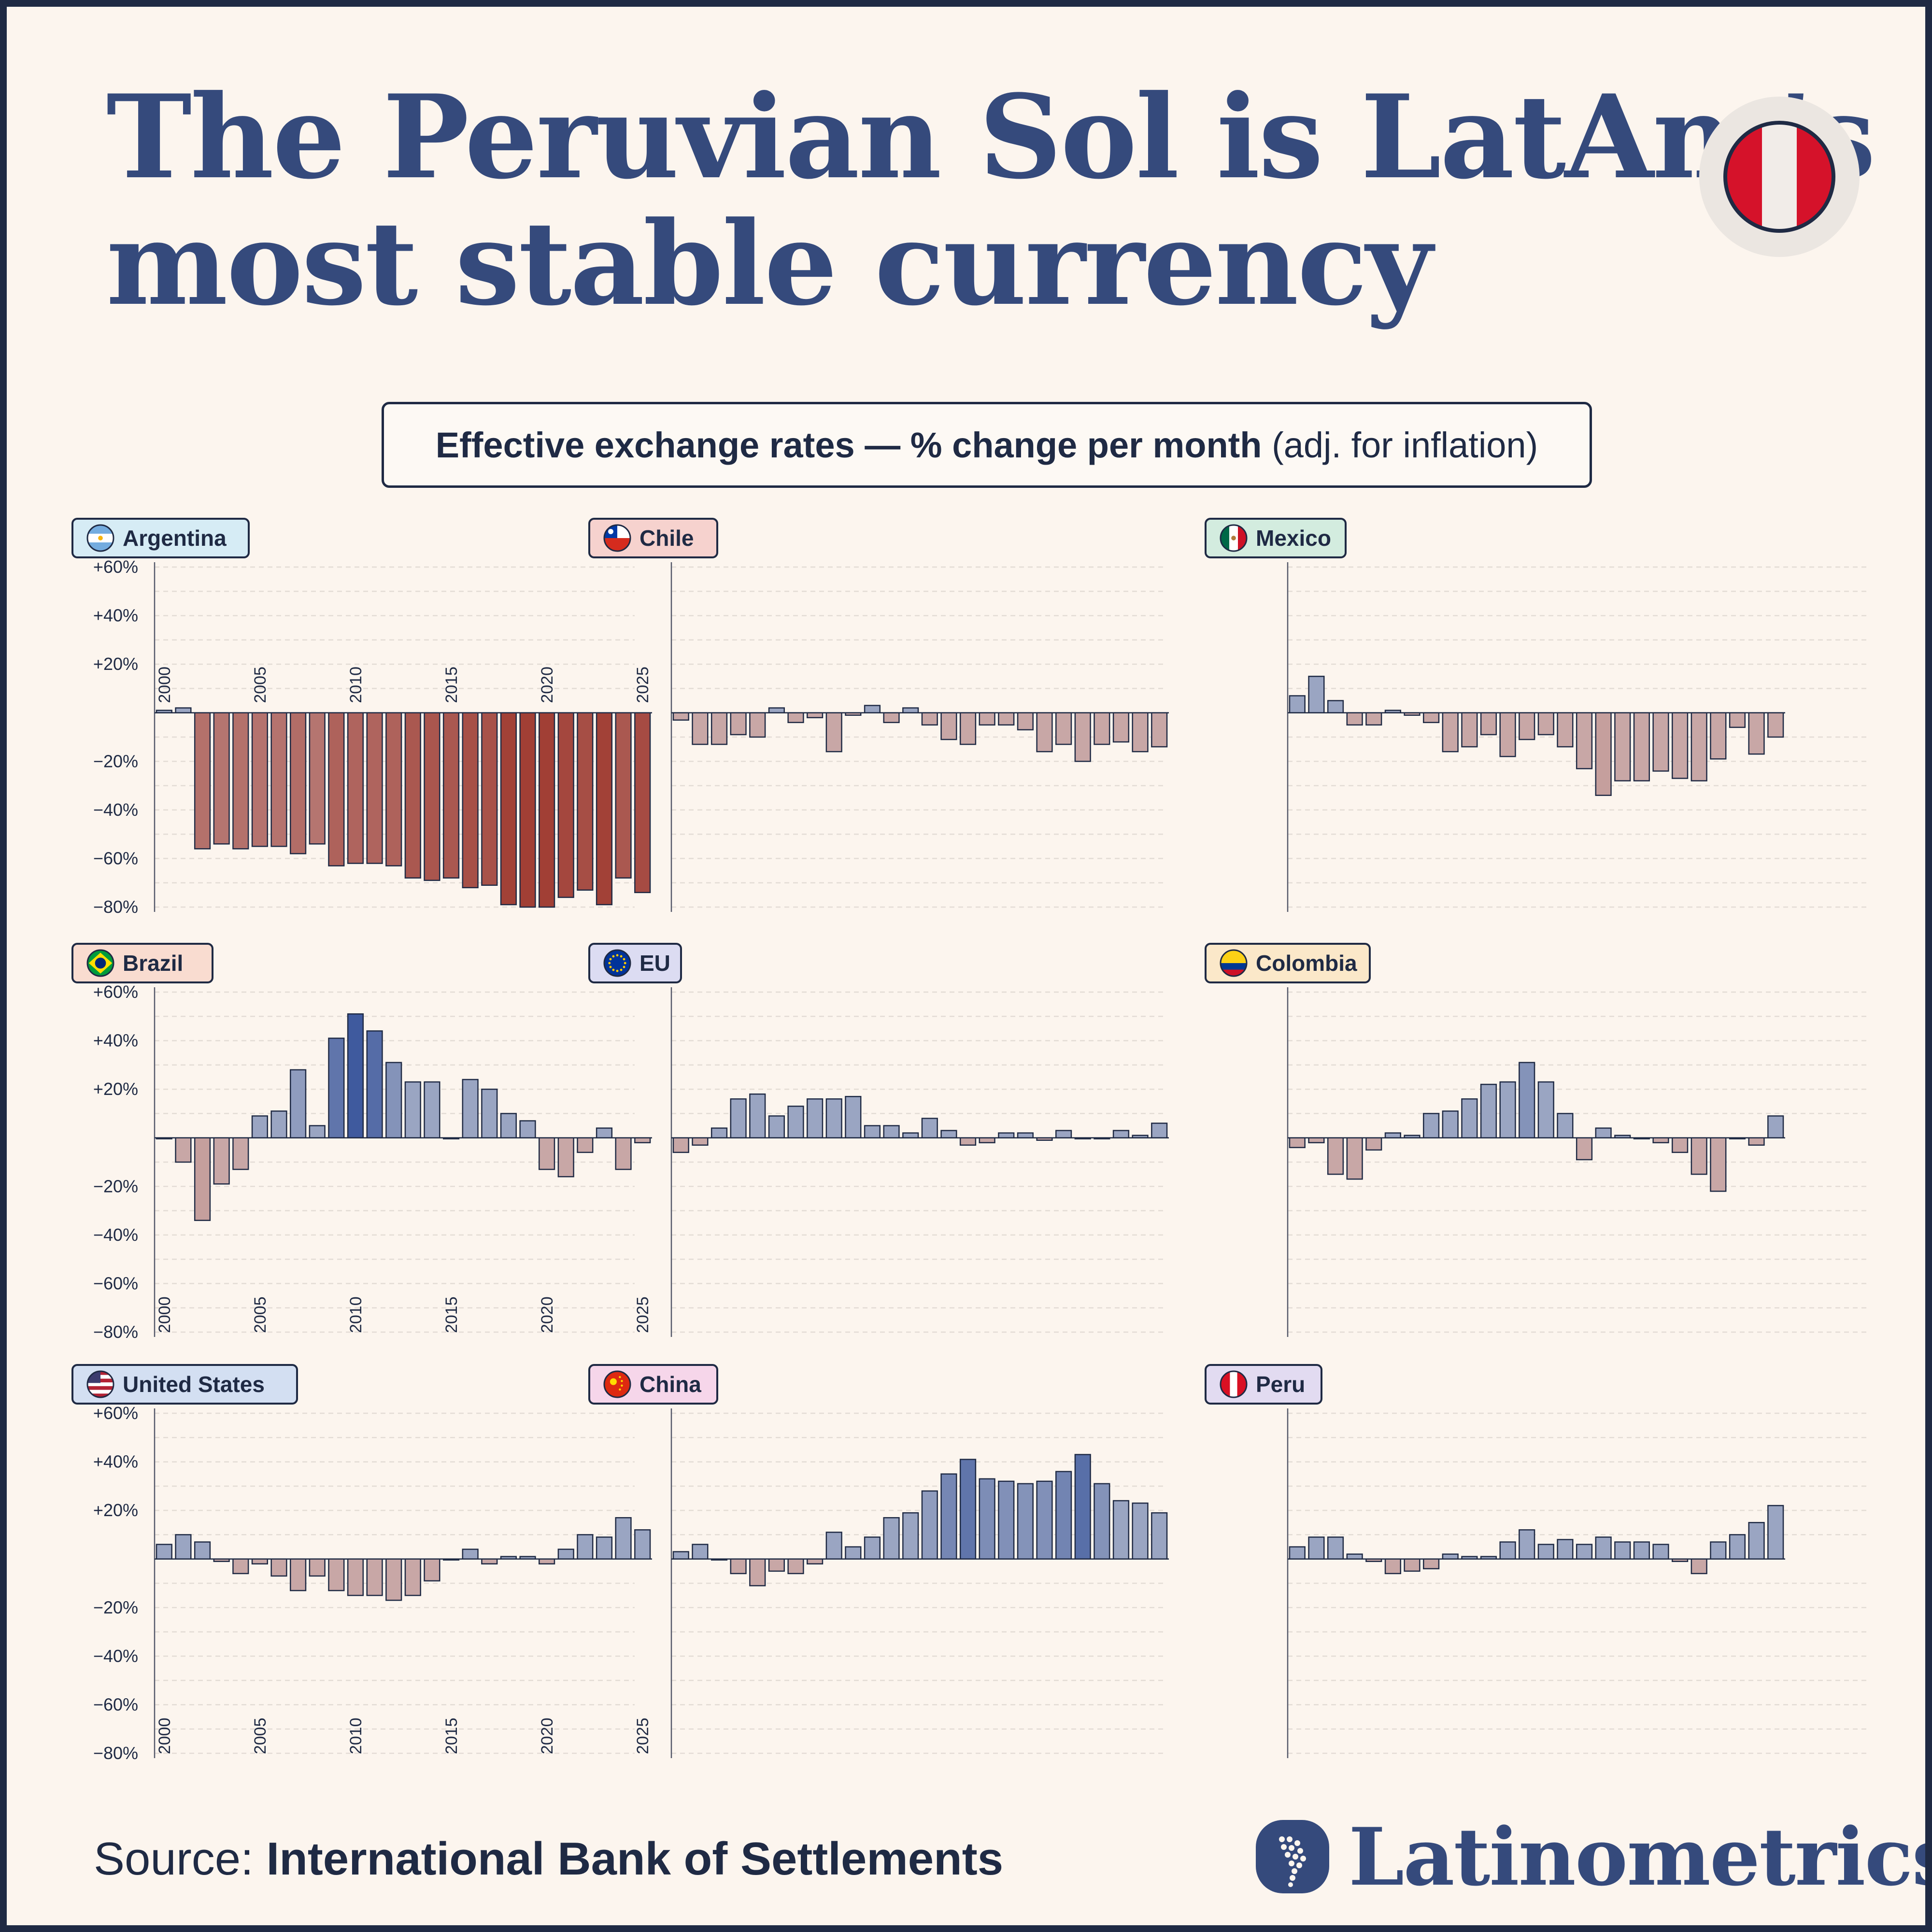 The height and width of the screenshot is (1932, 1932). I want to click on country-name: Colombia, so click(1306, 963).